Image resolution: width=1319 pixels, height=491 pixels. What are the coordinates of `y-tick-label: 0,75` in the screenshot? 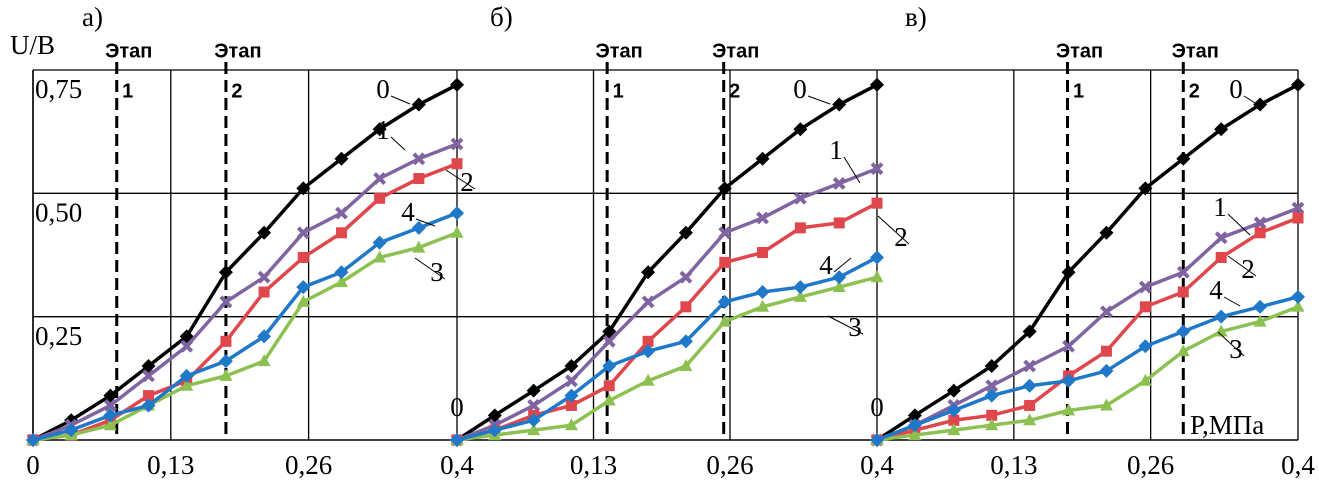 It's located at (58, 89).